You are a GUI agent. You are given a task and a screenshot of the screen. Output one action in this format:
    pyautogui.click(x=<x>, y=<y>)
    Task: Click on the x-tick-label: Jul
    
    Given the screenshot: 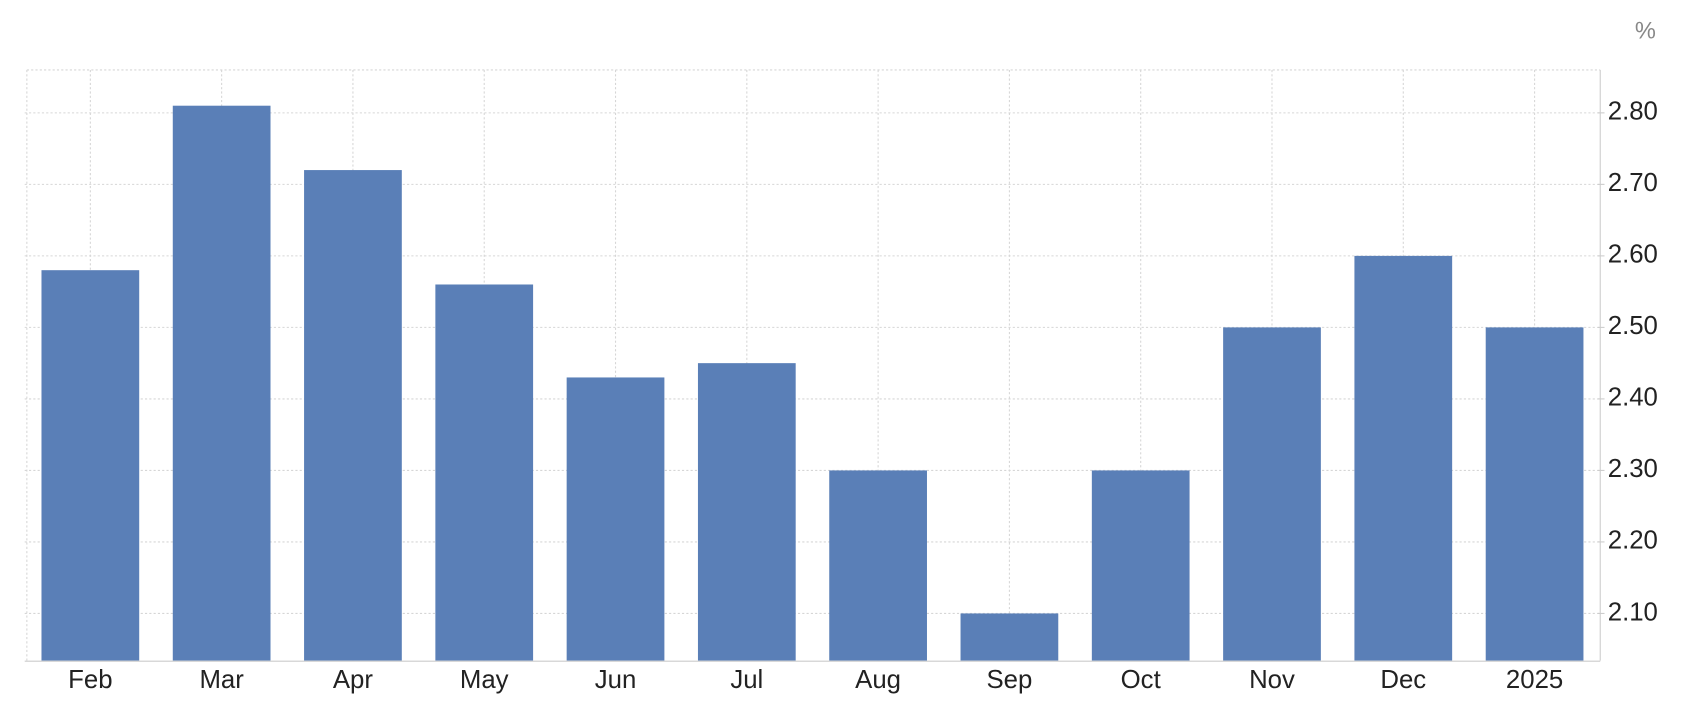 What is the action you would take?
    pyautogui.click(x=746, y=680)
    